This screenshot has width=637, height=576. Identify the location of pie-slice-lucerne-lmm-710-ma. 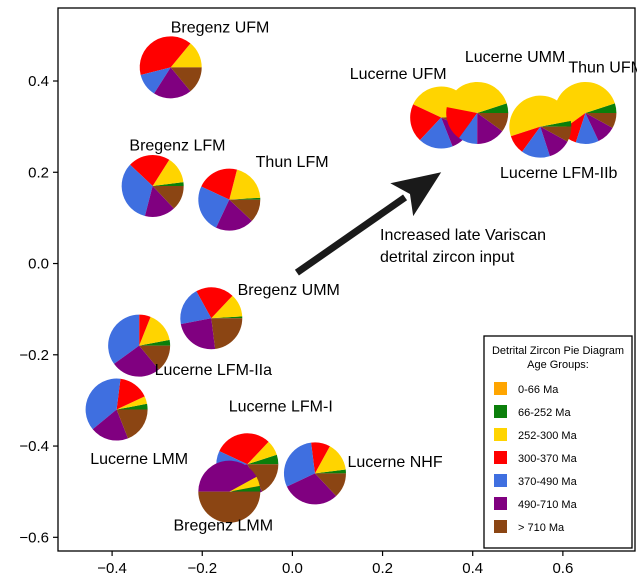
(132, 424).